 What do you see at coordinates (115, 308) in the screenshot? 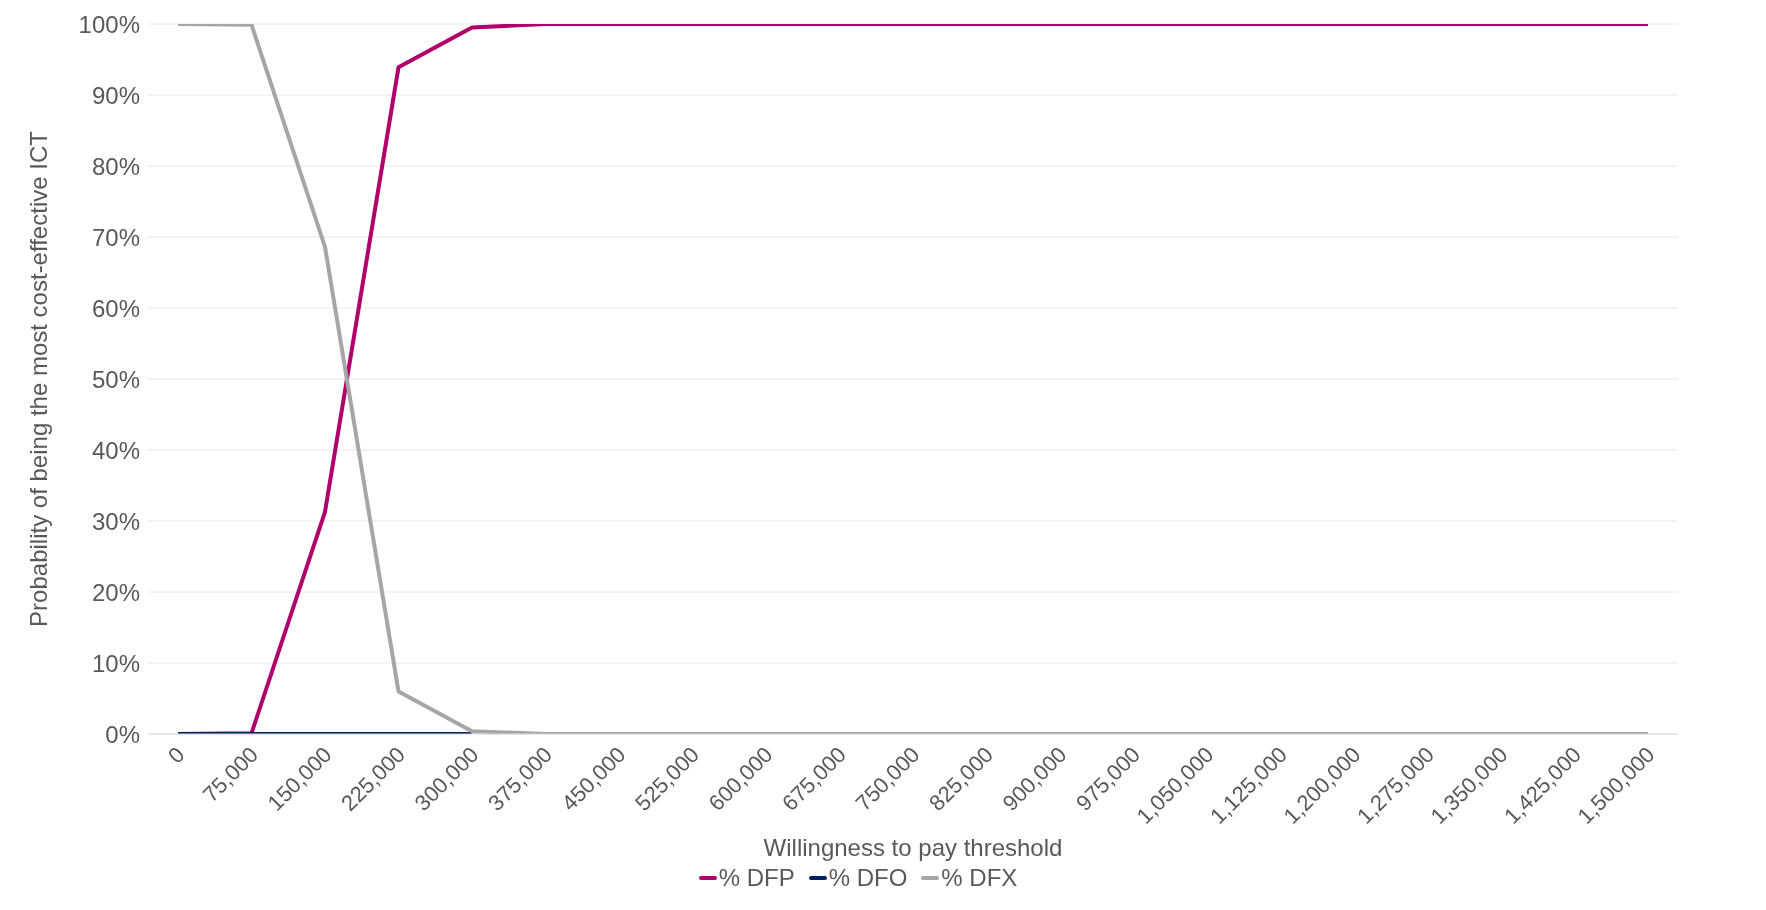
I see `y-tick-label: 60%` at bounding box center [115, 308].